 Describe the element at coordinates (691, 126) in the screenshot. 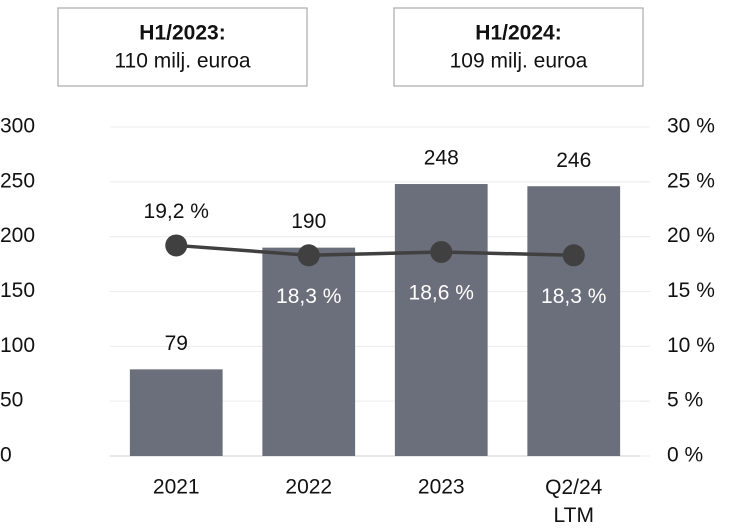

I see `y2-tick-label: 30 %` at that location.